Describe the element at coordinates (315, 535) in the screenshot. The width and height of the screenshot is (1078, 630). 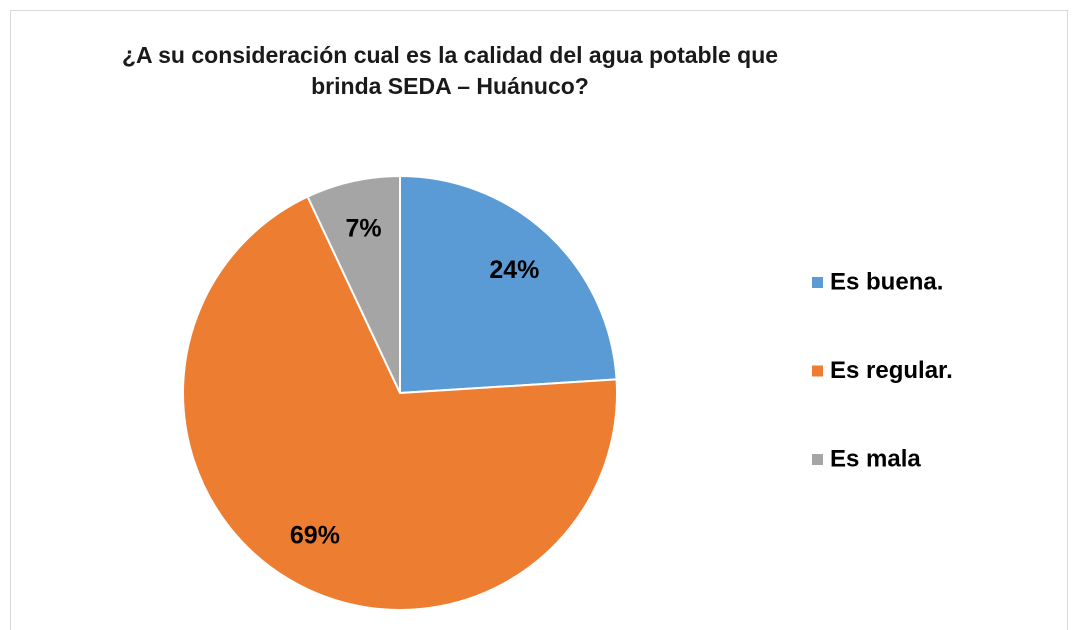
I see `data-label: 69%` at that location.